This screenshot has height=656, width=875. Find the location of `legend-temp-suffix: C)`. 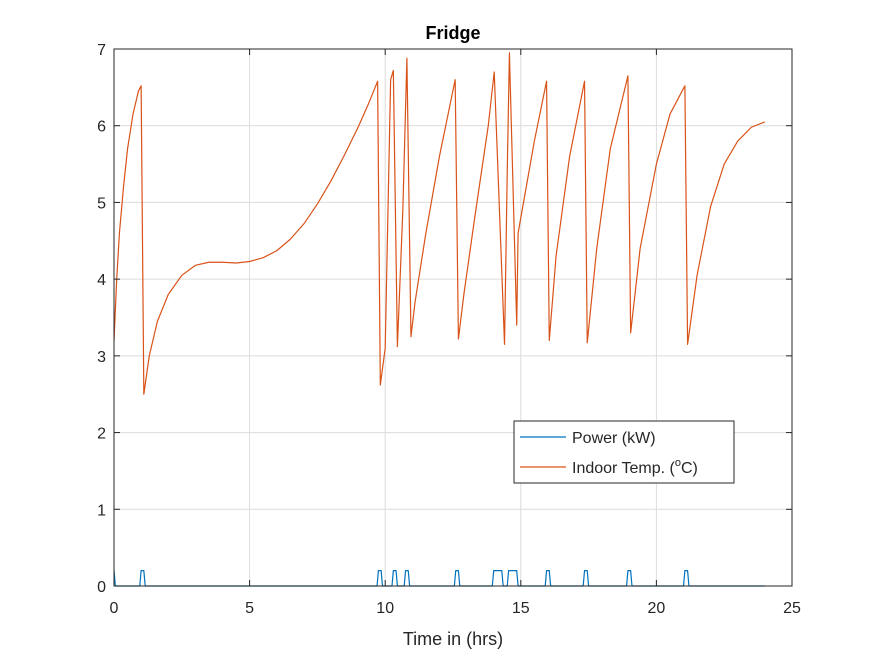

legend-temp-suffix: C) is located at coordinates (689, 468).